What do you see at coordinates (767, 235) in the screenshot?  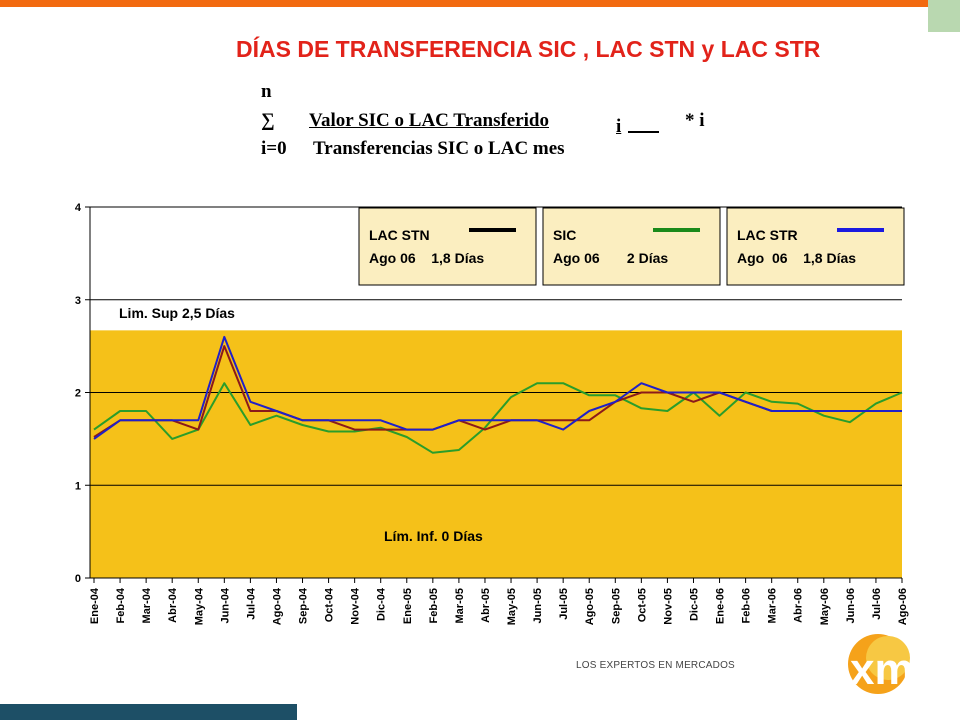 I see `legend-series-name: LAC STR` at bounding box center [767, 235].